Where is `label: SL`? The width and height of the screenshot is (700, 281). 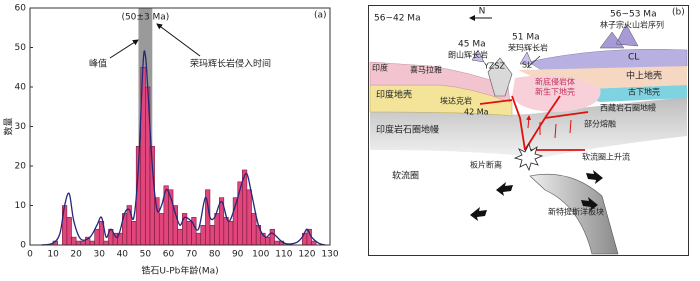 label: SL is located at coordinates (527, 65).